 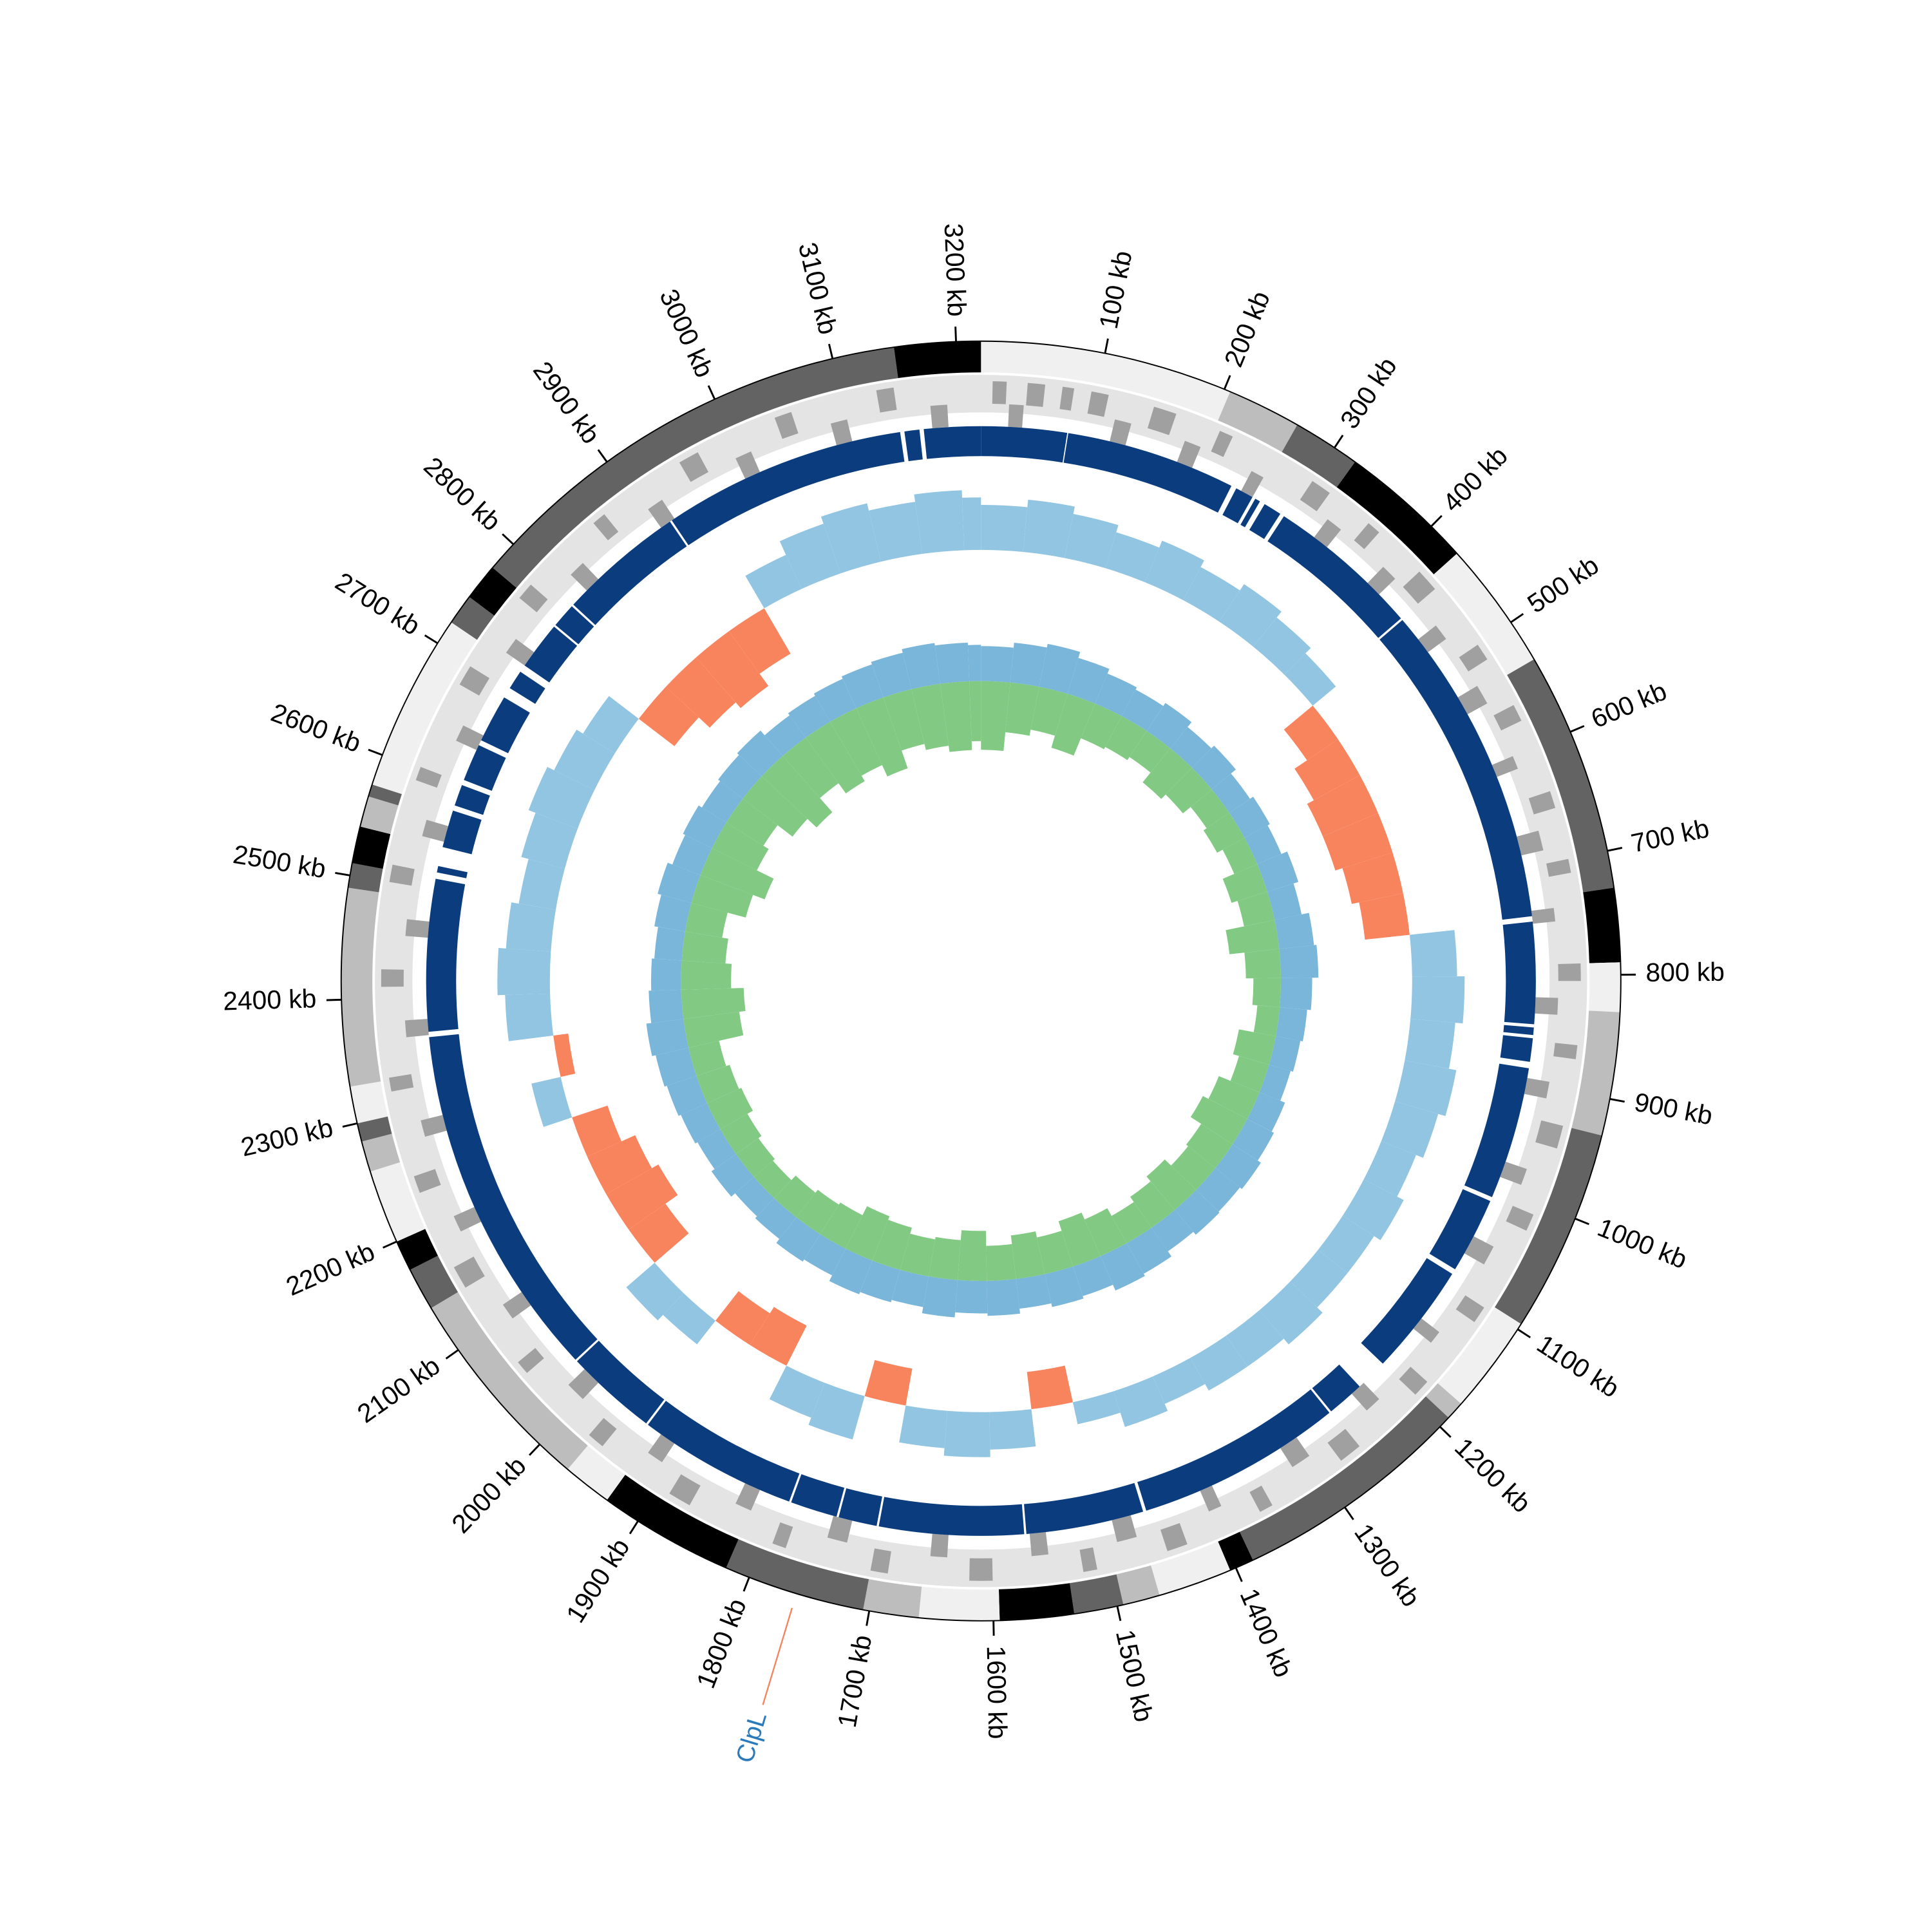 I want to click on tick-label: 2400 kb, so click(x=270, y=1000).